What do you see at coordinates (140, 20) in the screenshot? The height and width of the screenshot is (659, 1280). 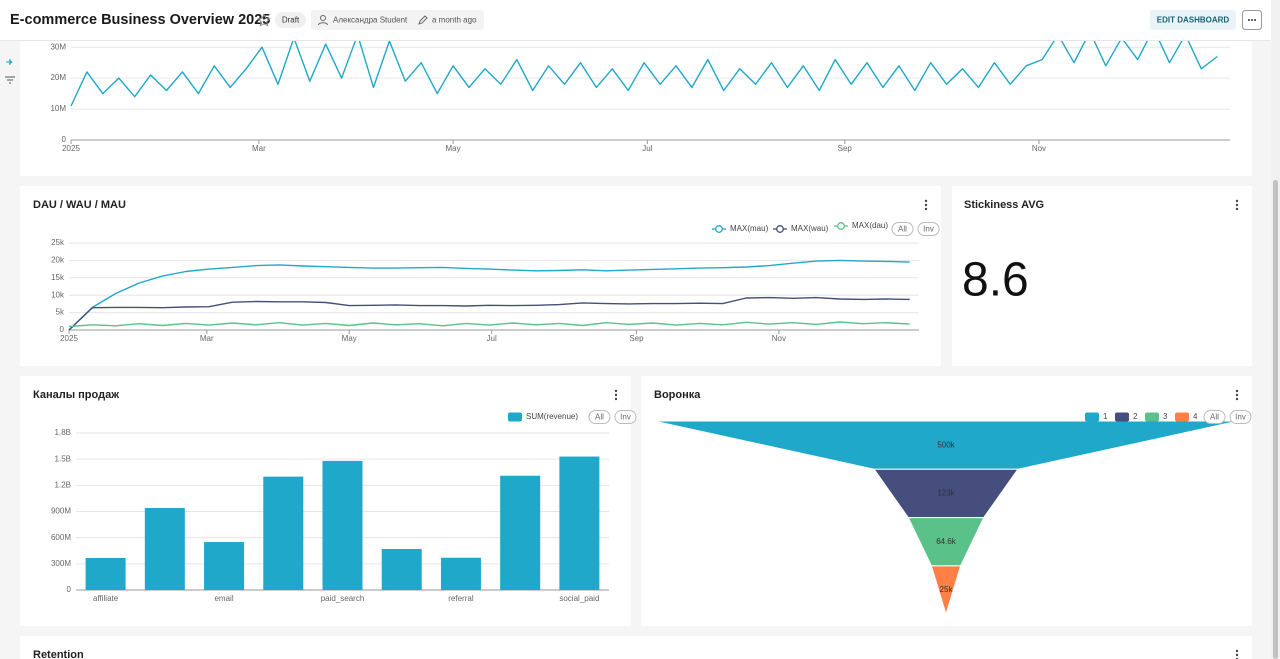 I see `dashboard-title: E-commerce Business Overview 2025` at bounding box center [140, 20].